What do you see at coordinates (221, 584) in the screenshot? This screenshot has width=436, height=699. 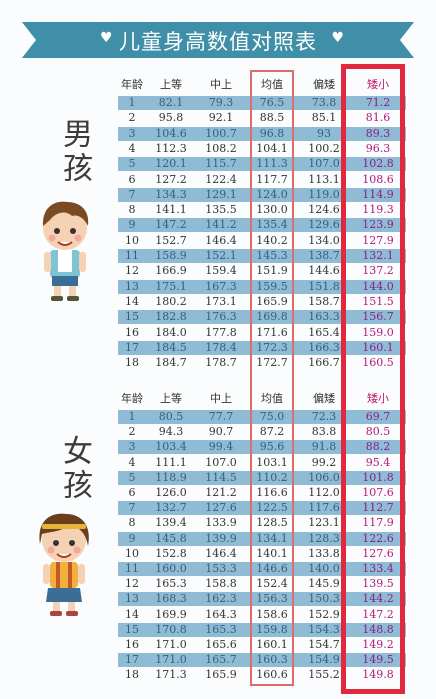 I see `cell-upper-mid: 158.8` at bounding box center [221, 584].